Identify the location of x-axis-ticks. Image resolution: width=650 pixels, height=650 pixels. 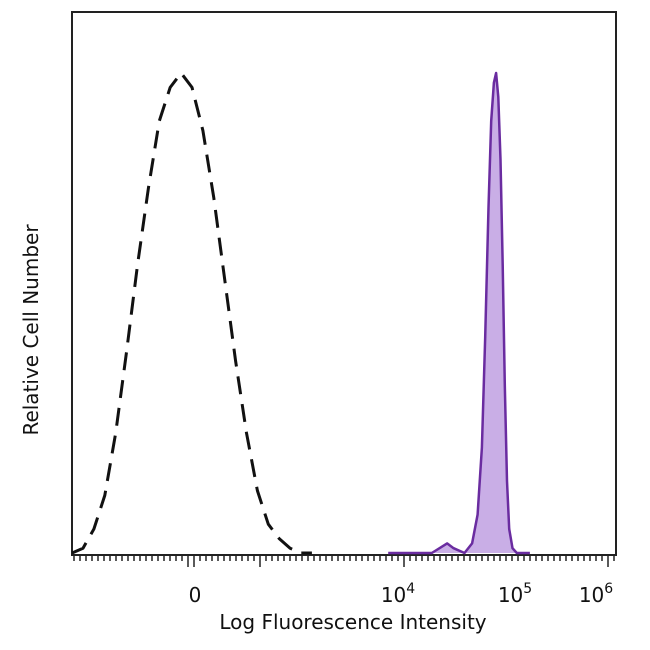
(344, 561).